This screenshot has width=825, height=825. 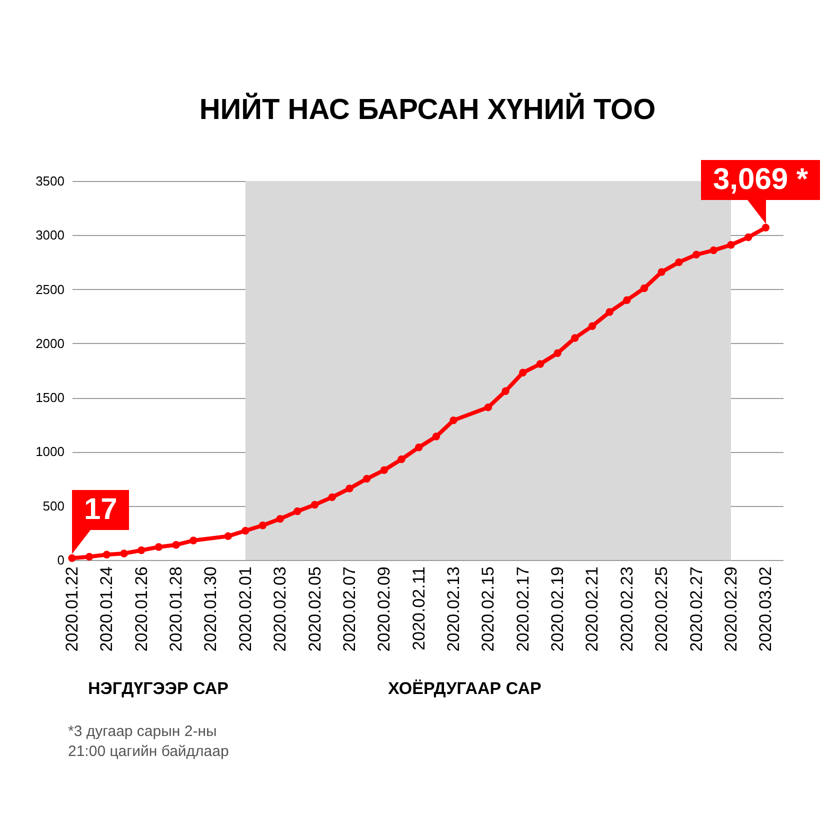 What do you see at coordinates (384, 609) in the screenshot?
I see `x-tick-label: 2020.02.09` at bounding box center [384, 609].